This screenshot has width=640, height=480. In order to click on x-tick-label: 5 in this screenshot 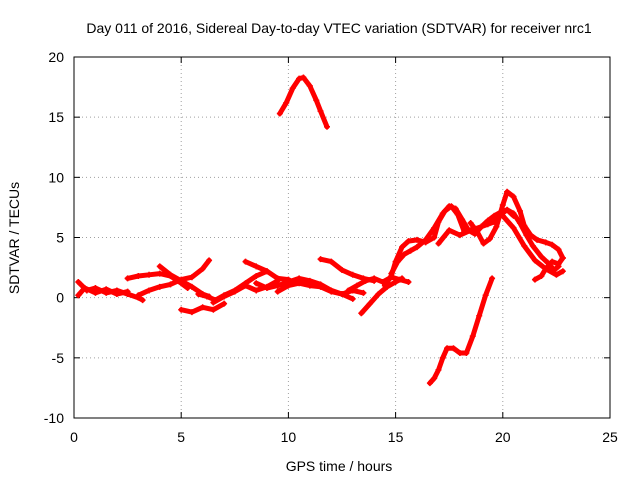, I will do `click(181, 437)`.